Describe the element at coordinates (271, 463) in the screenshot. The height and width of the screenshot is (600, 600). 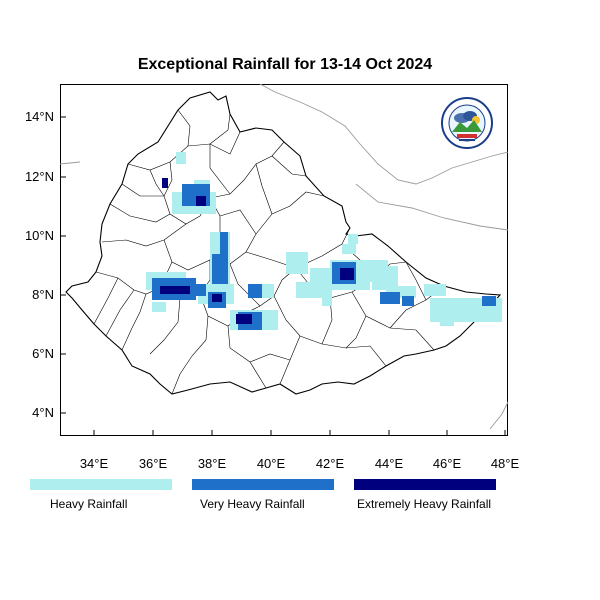
I see `x-tick-40e: 40°E` at that location.